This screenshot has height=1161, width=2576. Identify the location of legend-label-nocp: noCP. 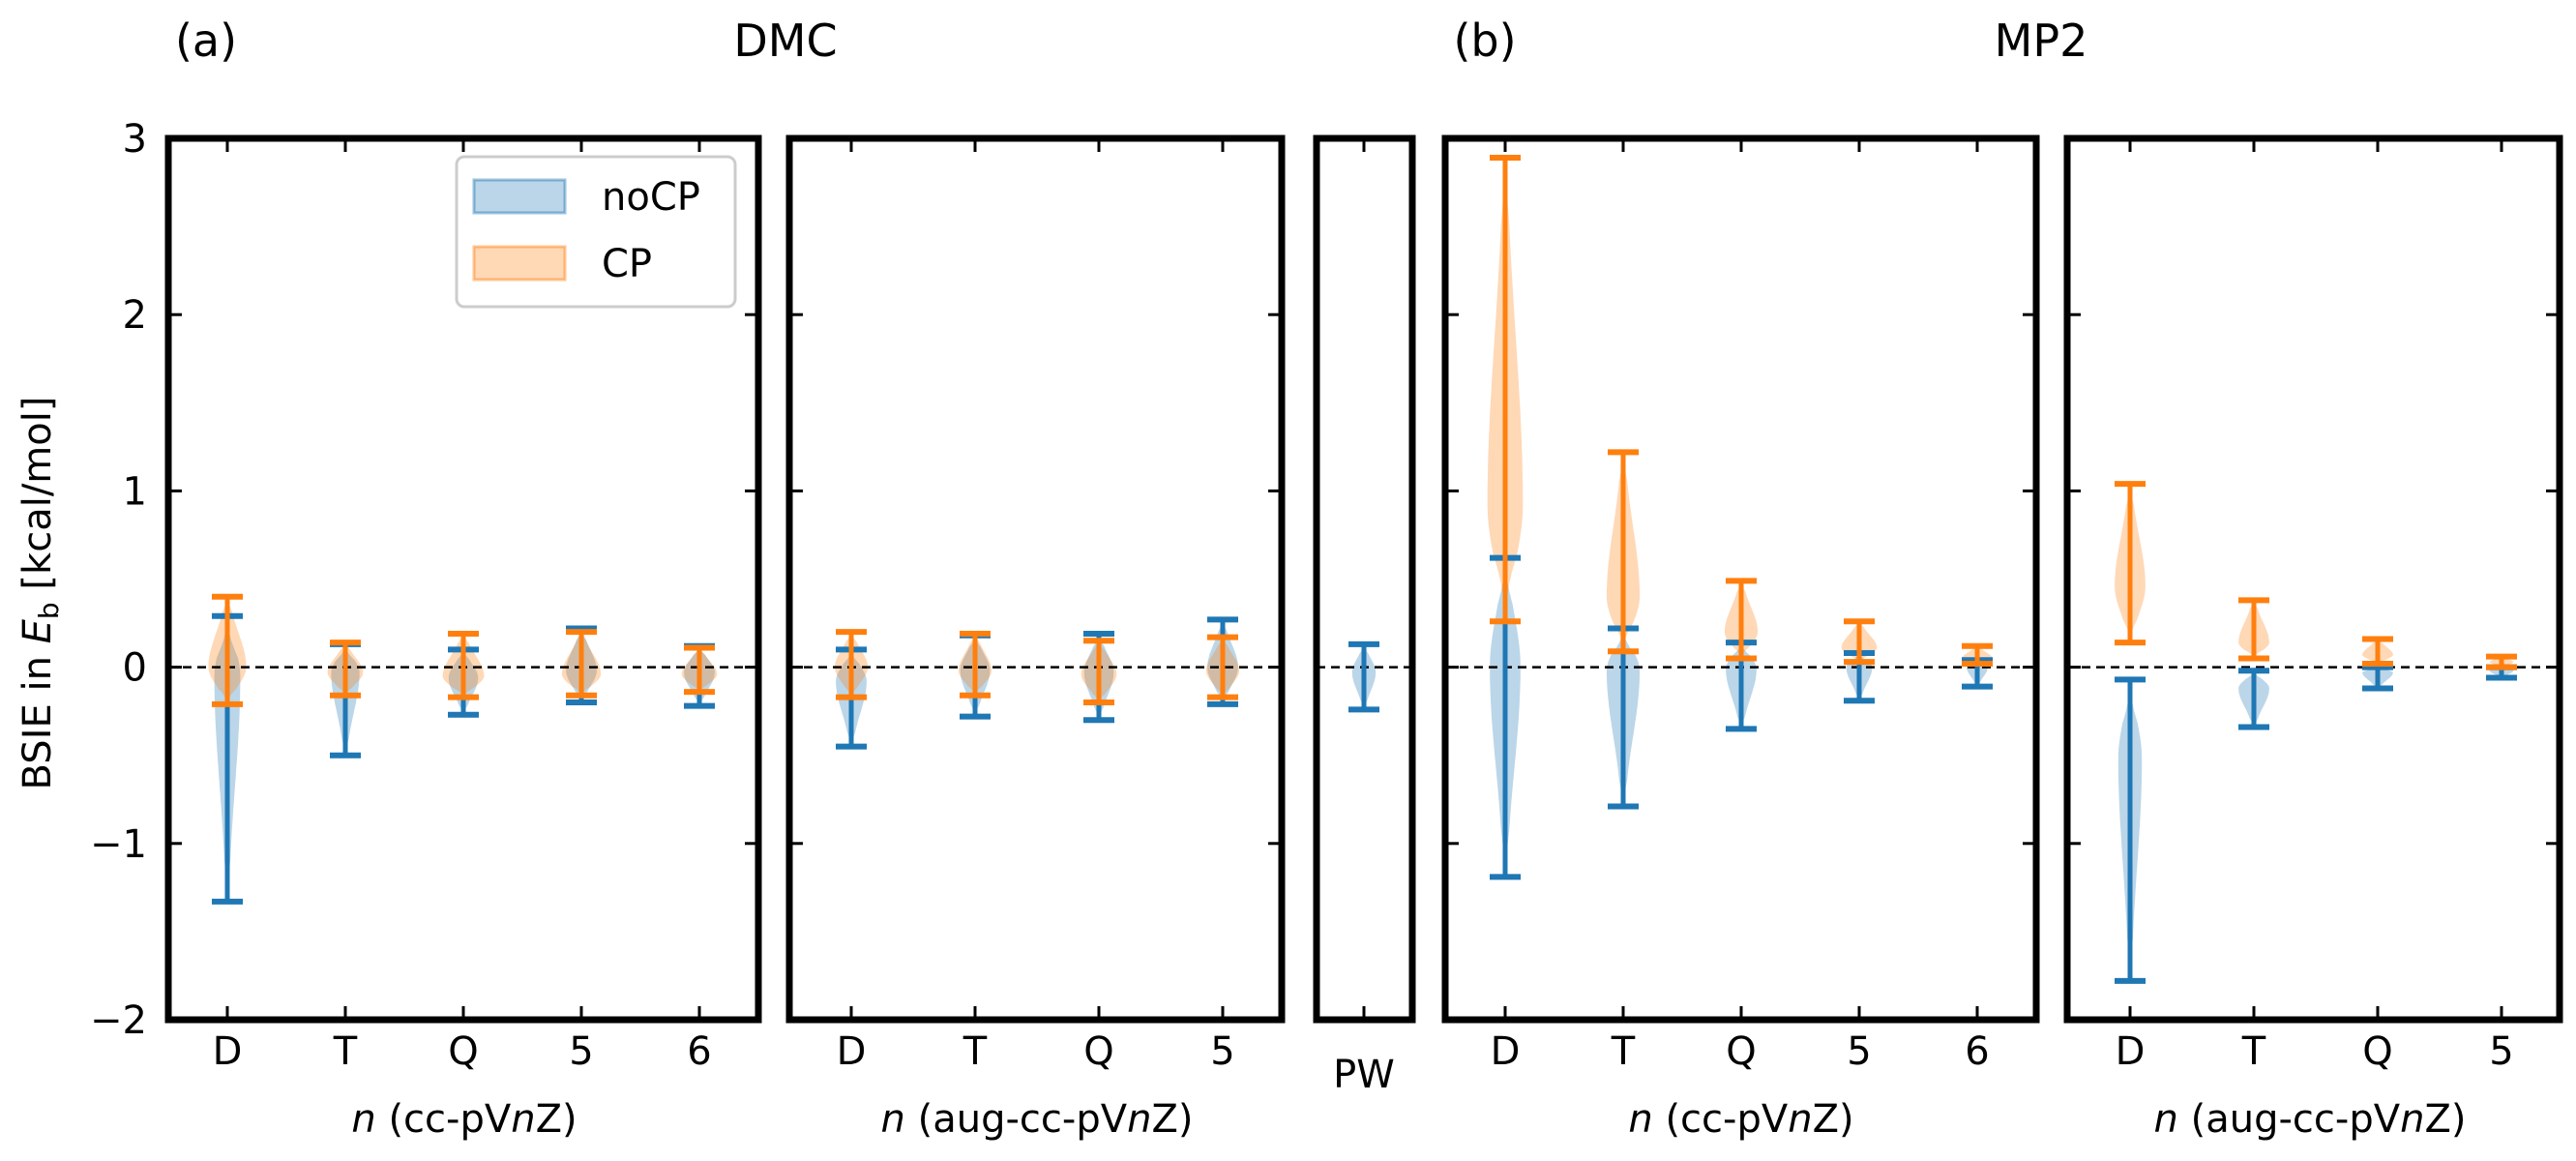
(651, 197).